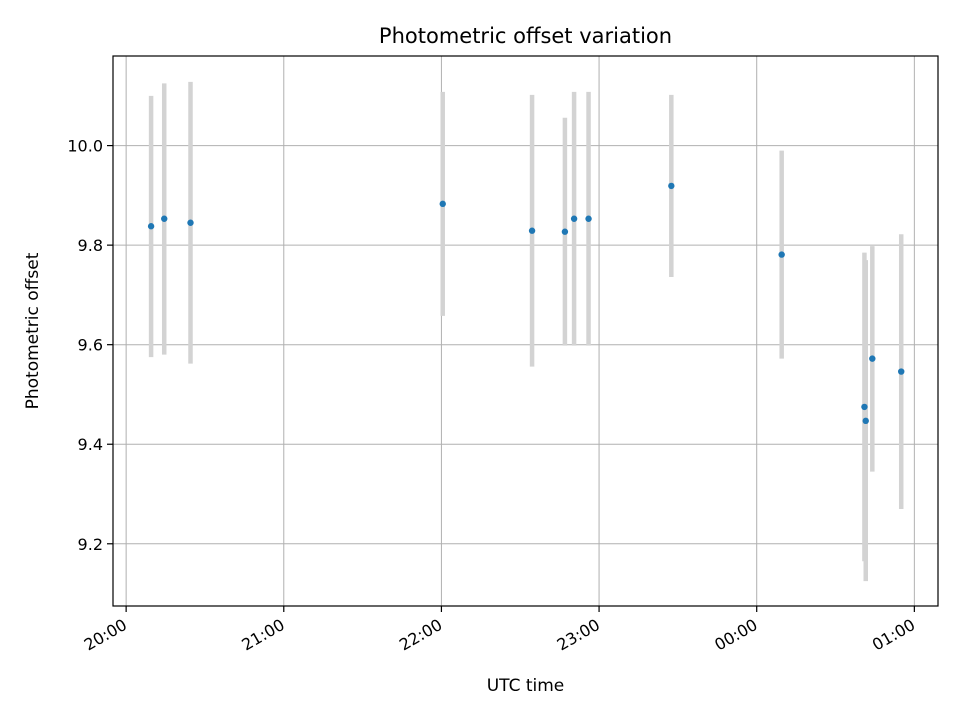  I want to click on y-tick-label: 9.2, so click(90, 544).